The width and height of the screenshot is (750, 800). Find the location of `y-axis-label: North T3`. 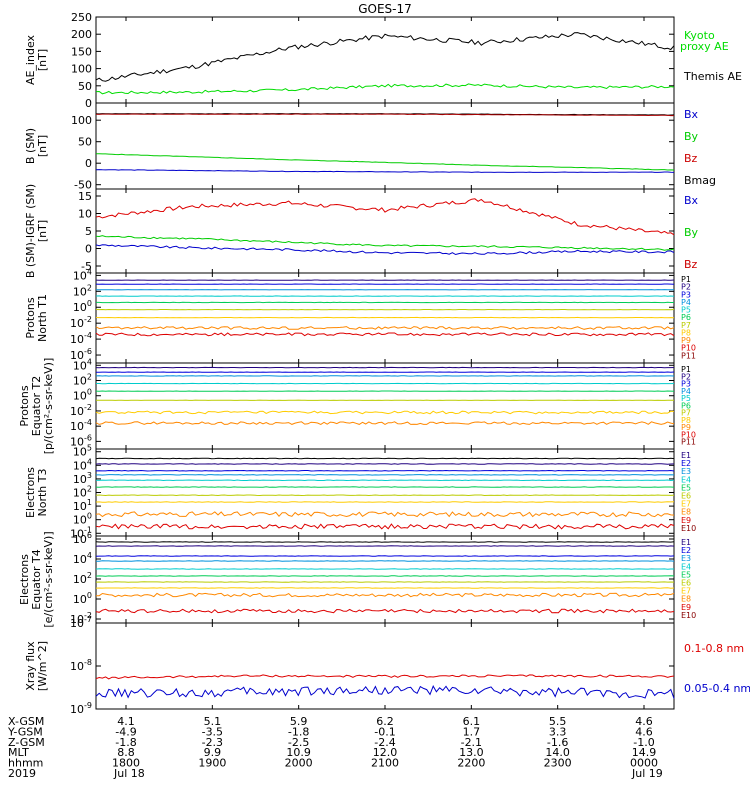

y-axis-label: North T3 is located at coordinates (42, 493).